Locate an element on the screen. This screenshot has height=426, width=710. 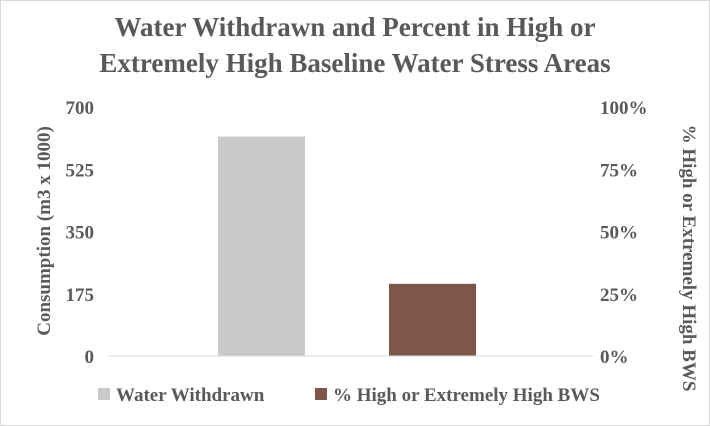
y2-tick-label: 100% is located at coordinates (624, 108).